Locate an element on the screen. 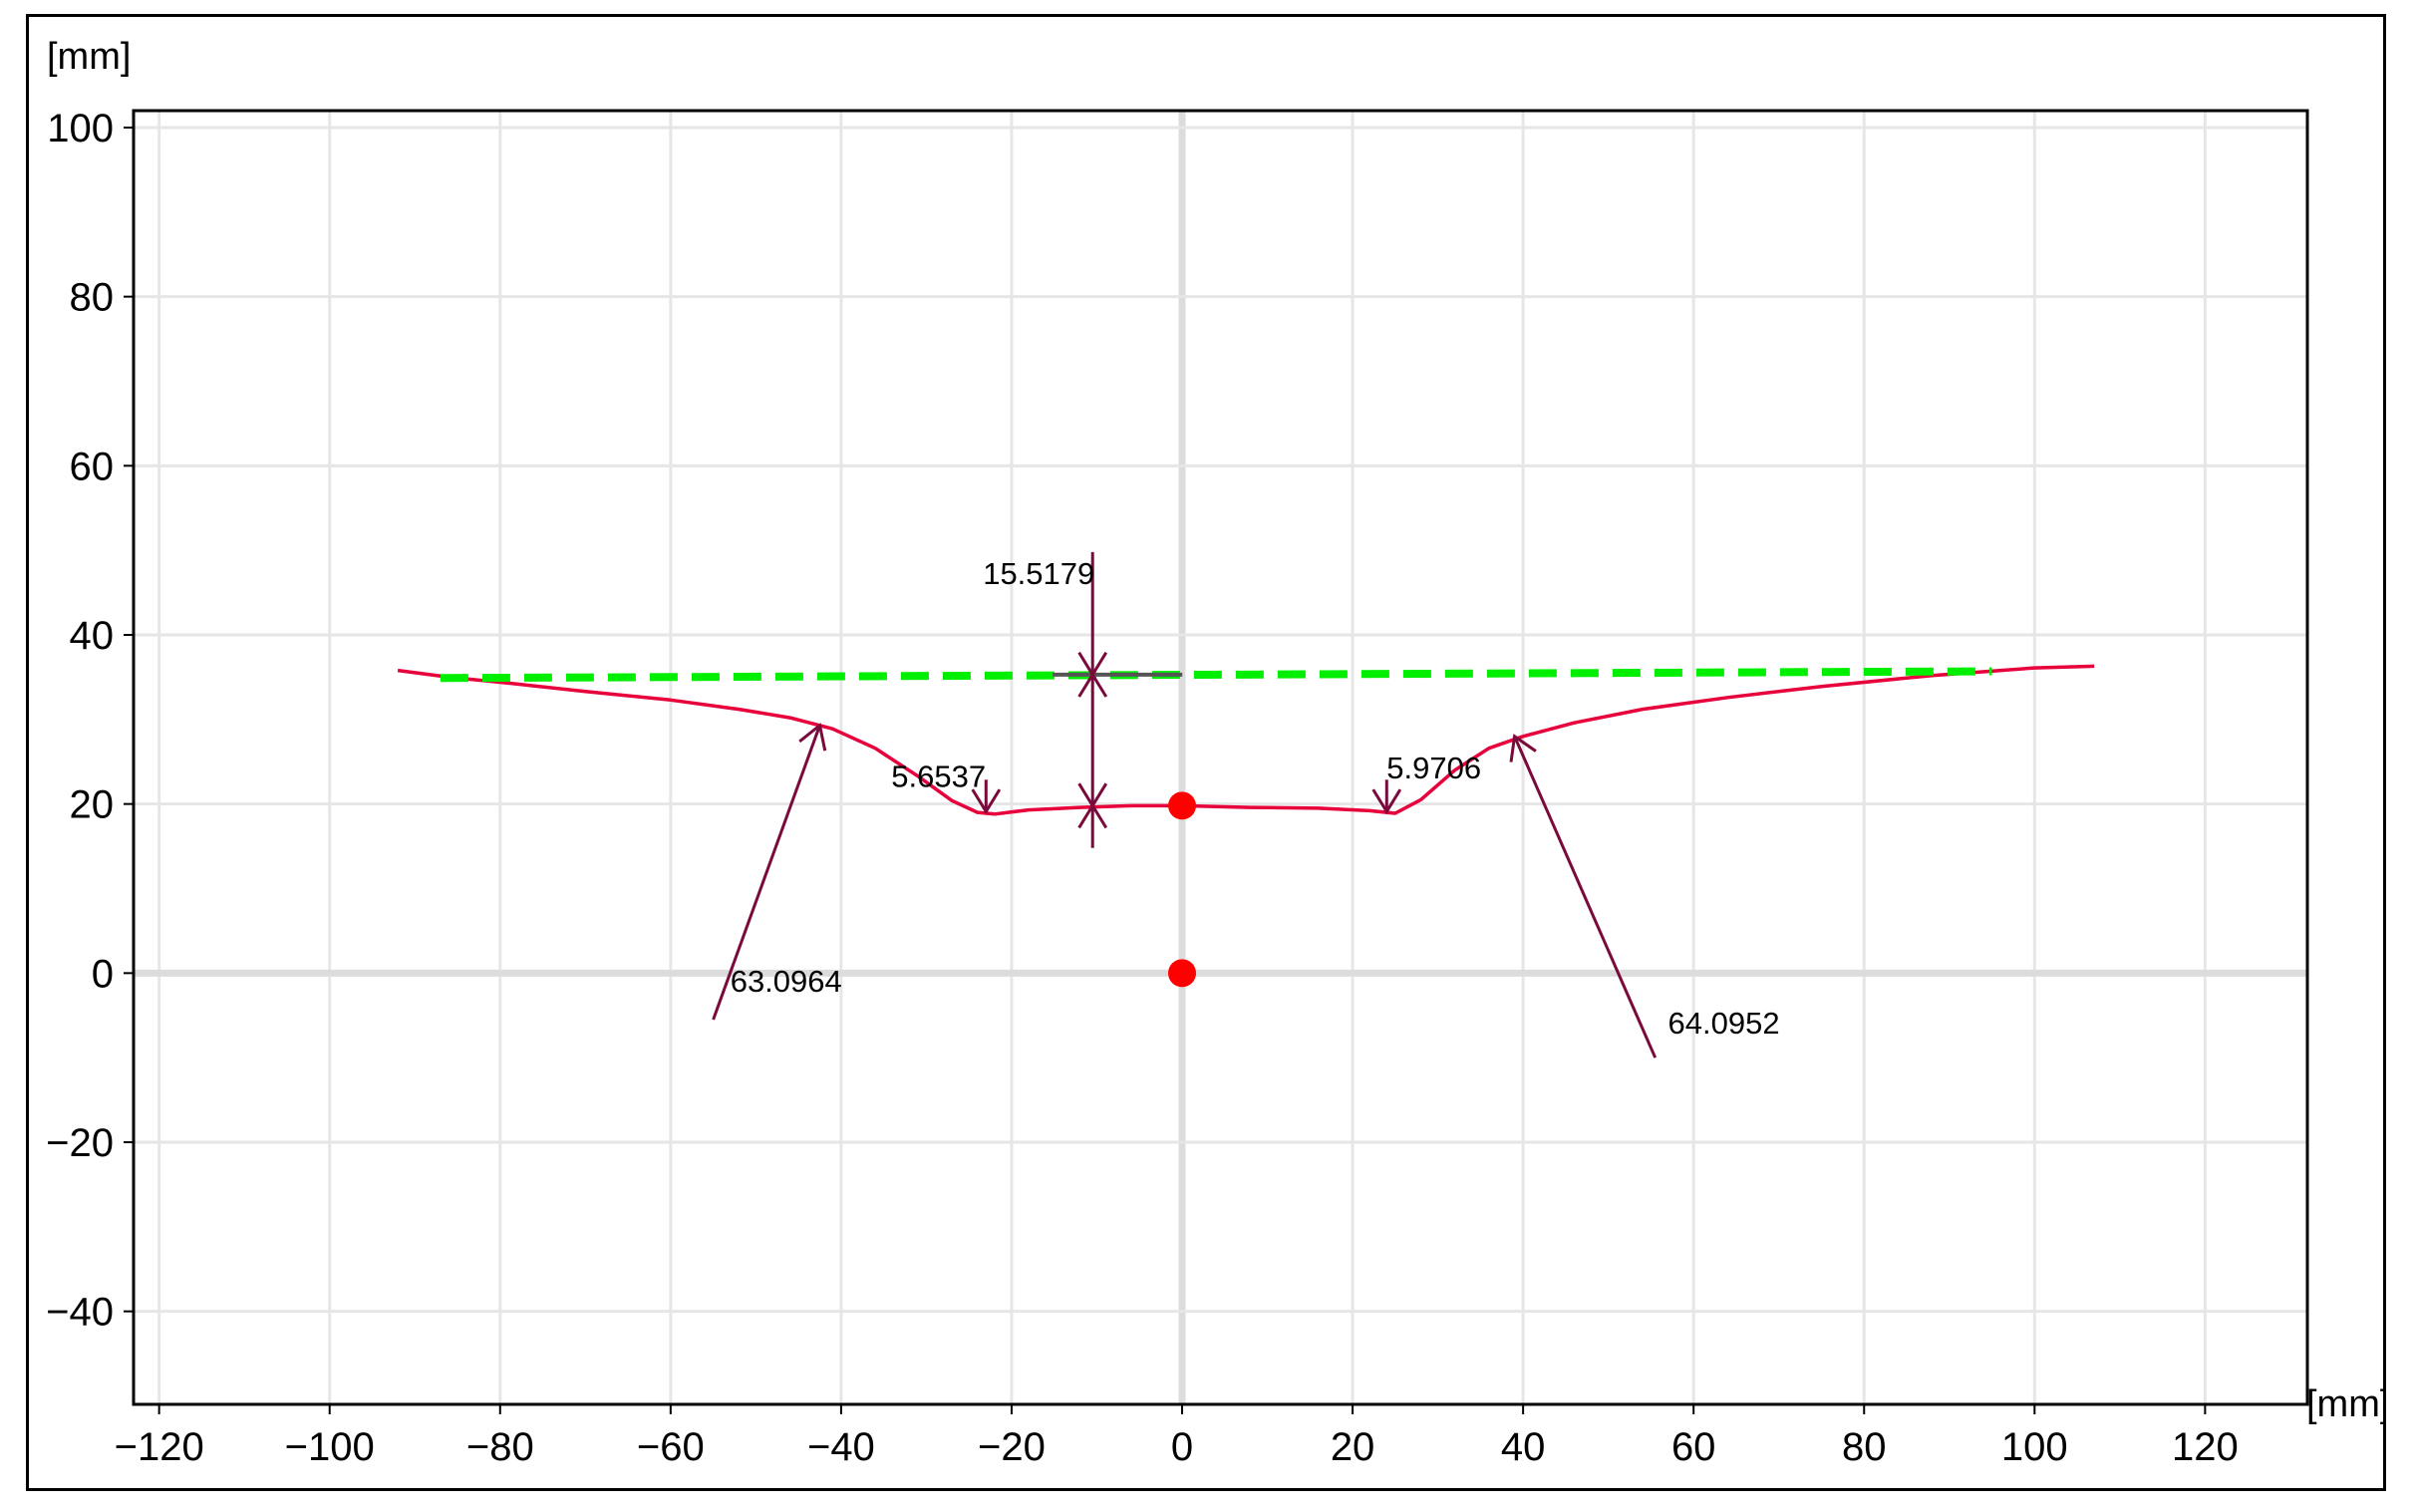  x-tick-label: 120 is located at coordinates (2205, 1447).